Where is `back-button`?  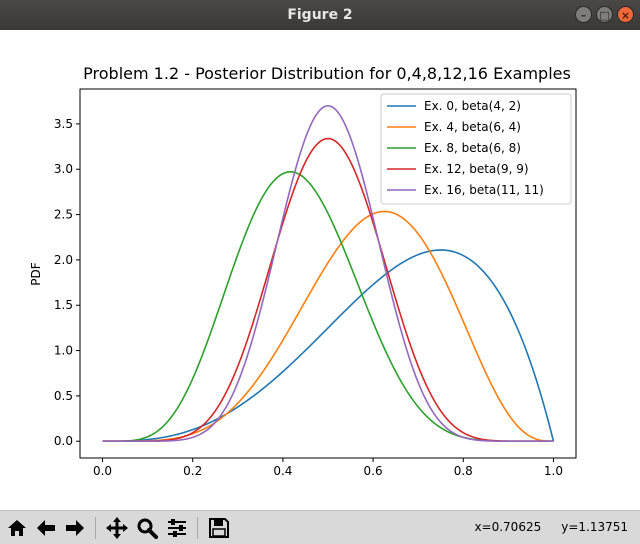 back-button is located at coordinates (45, 527).